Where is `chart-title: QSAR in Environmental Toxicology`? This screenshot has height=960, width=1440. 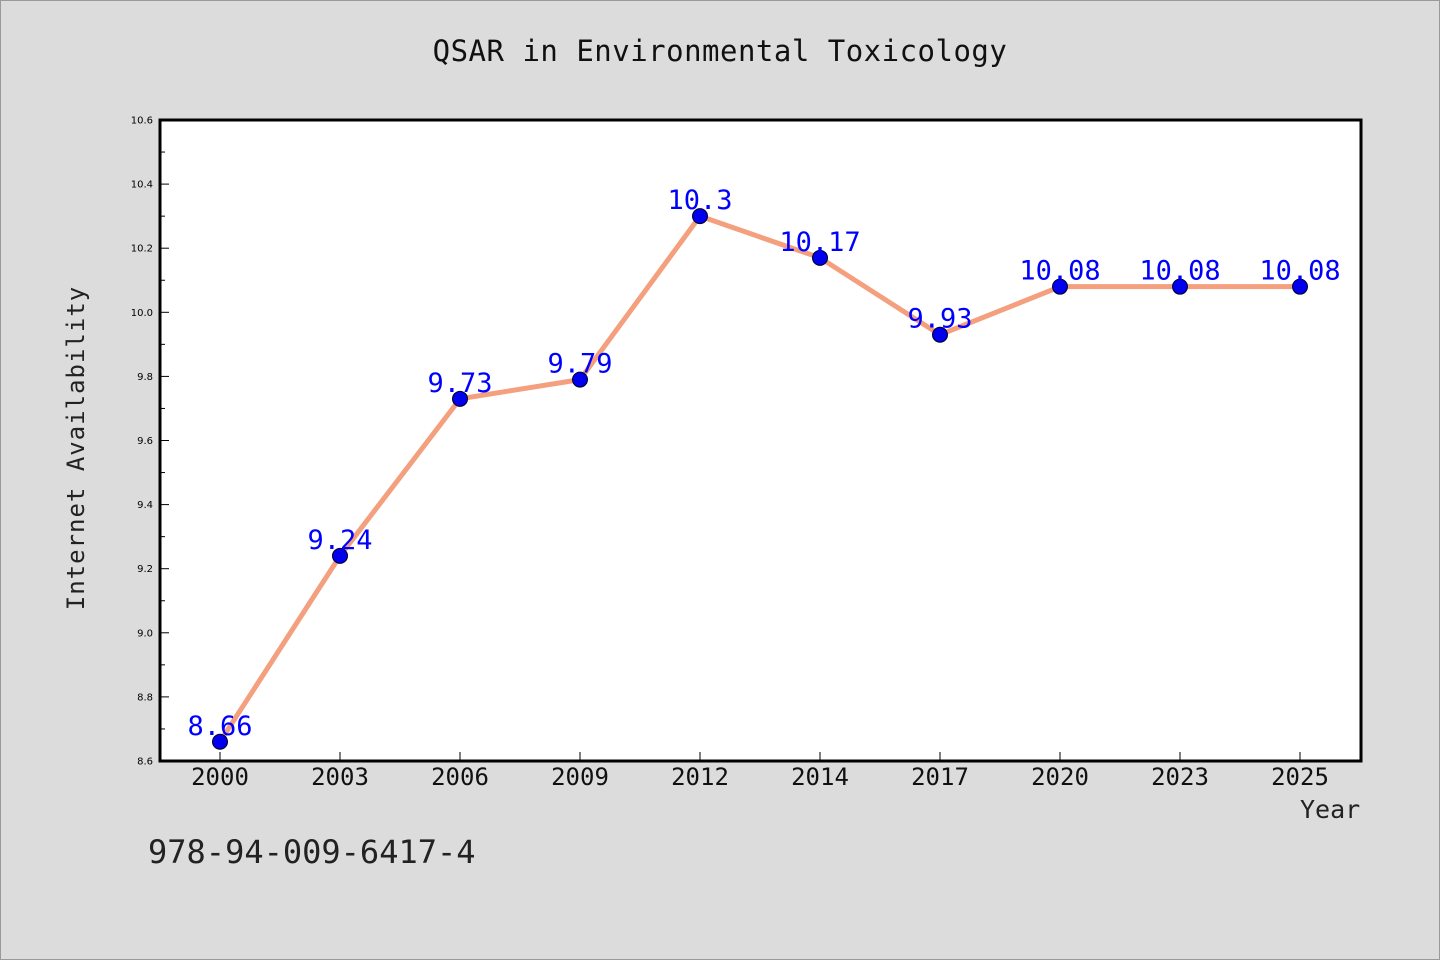
chart-title: QSAR in Environmental Toxicology is located at coordinates (720, 51).